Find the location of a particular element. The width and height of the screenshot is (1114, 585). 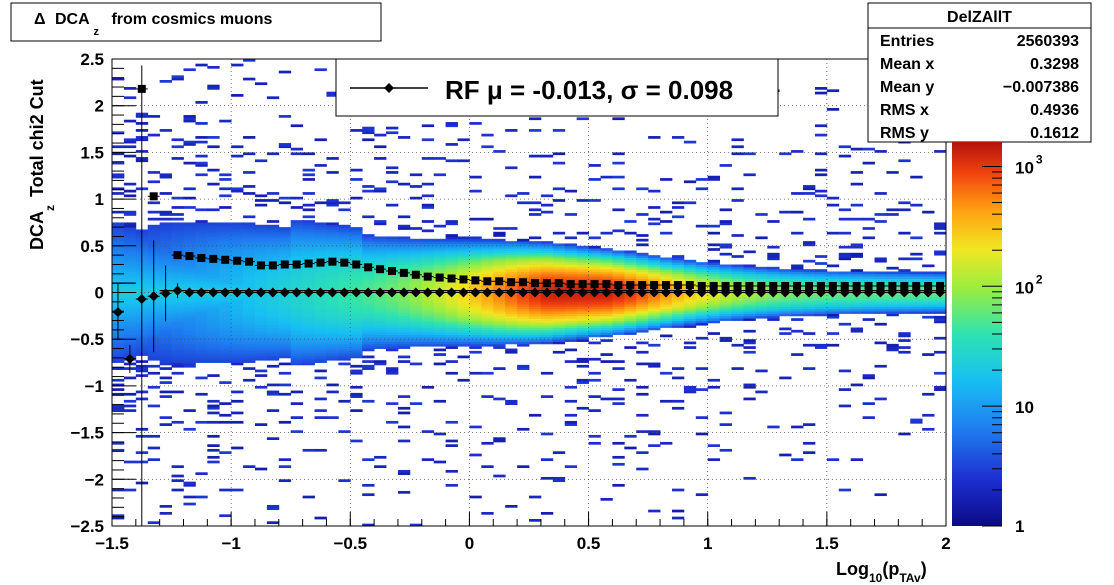

stats-label: Mean y is located at coordinates (907, 87).